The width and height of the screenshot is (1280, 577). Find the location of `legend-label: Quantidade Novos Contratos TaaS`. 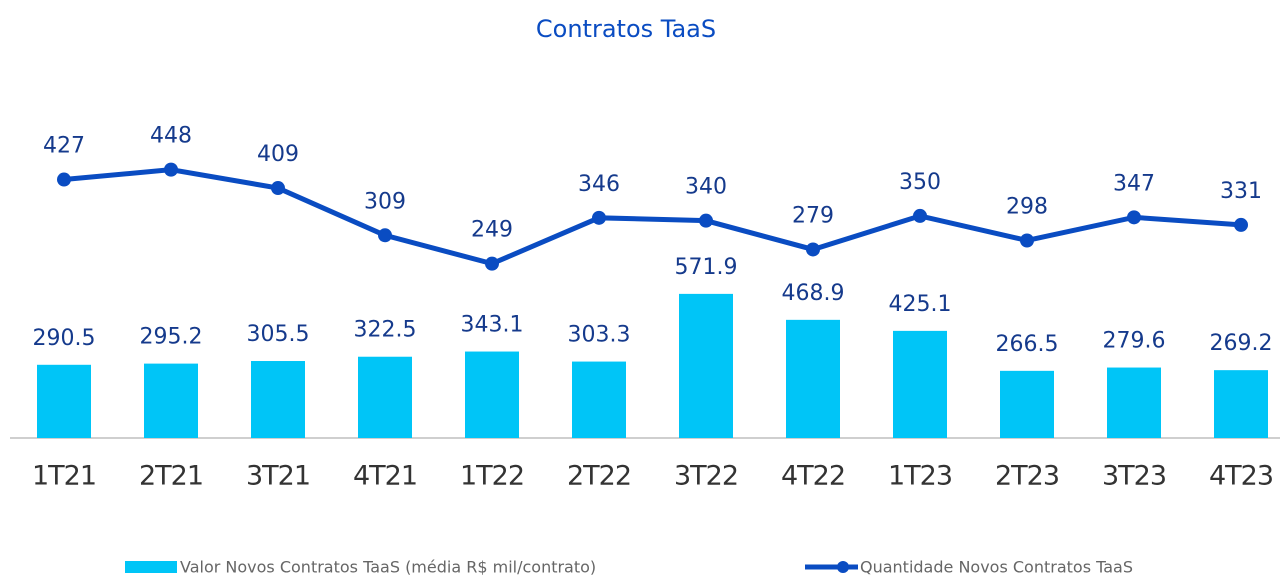

legend-label: Quantidade Novos Contratos TaaS is located at coordinates (996, 567).